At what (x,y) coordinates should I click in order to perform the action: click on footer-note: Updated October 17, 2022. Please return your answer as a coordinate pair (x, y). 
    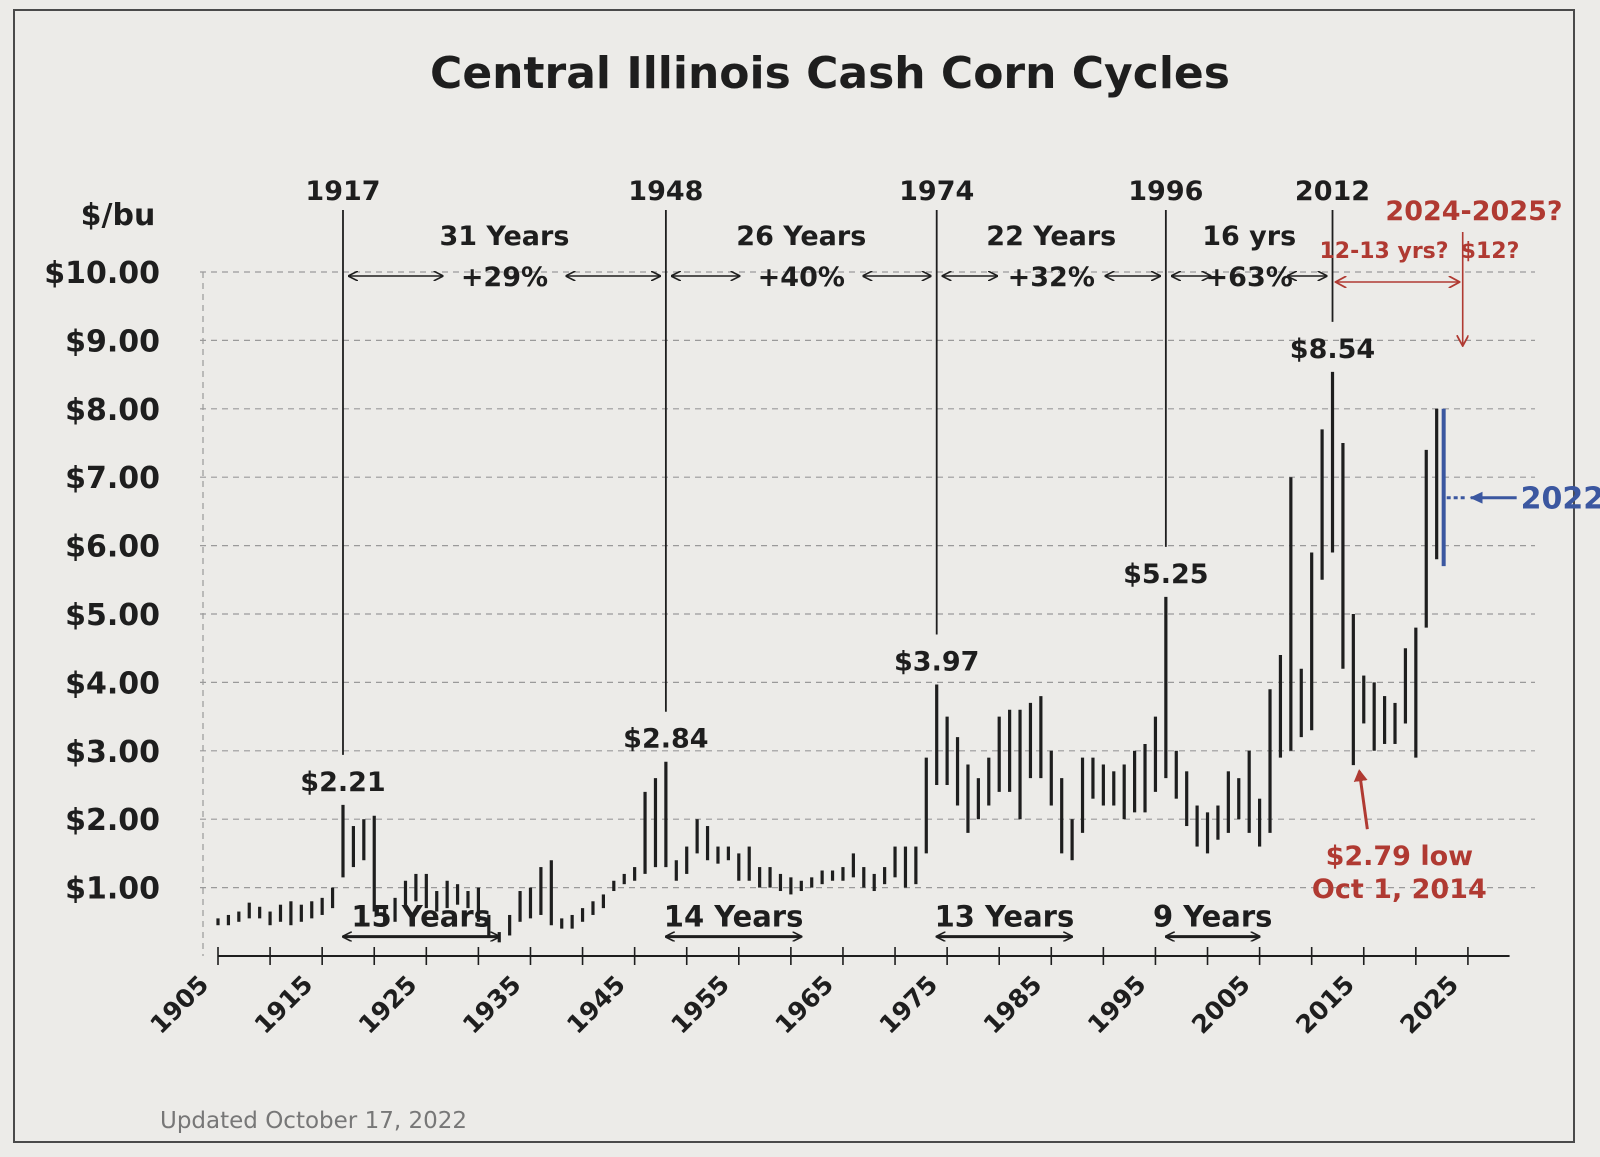
    Looking at the image, I should click on (313, 1121).